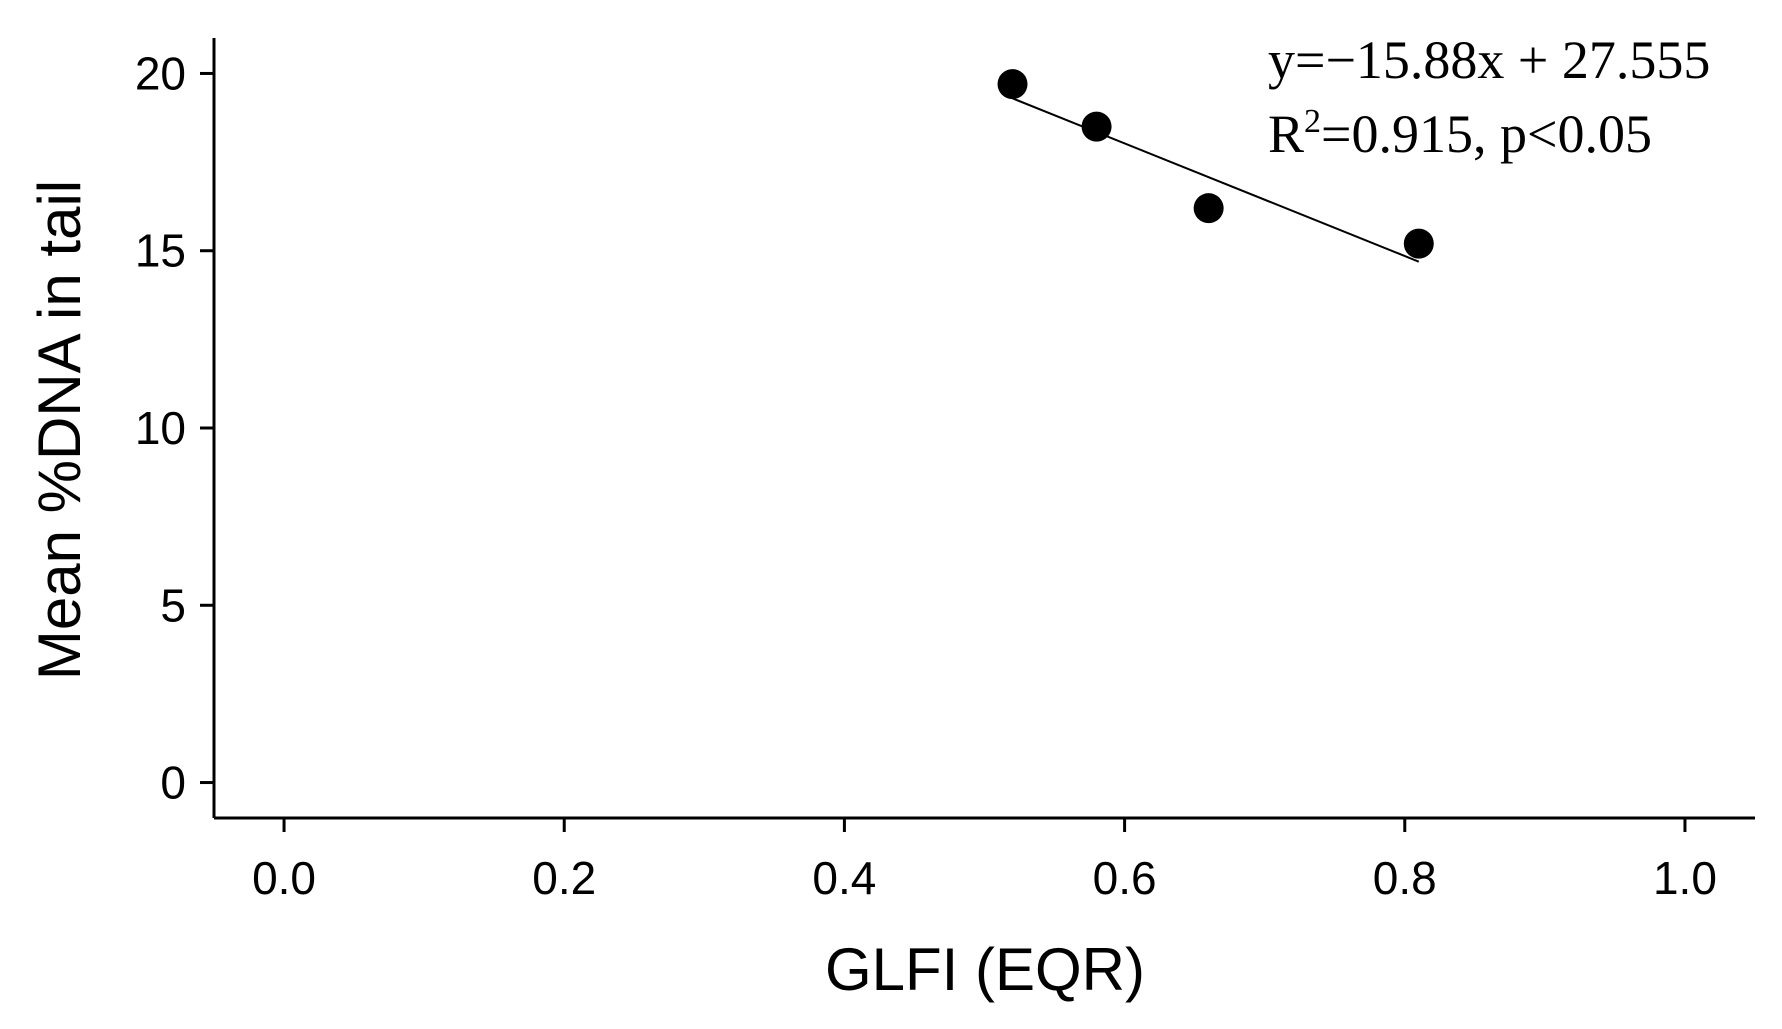 This screenshot has width=1782, height=1029. Describe the element at coordinates (1685, 878) in the screenshot. I see `x-tick-label: 1.0` at that location.